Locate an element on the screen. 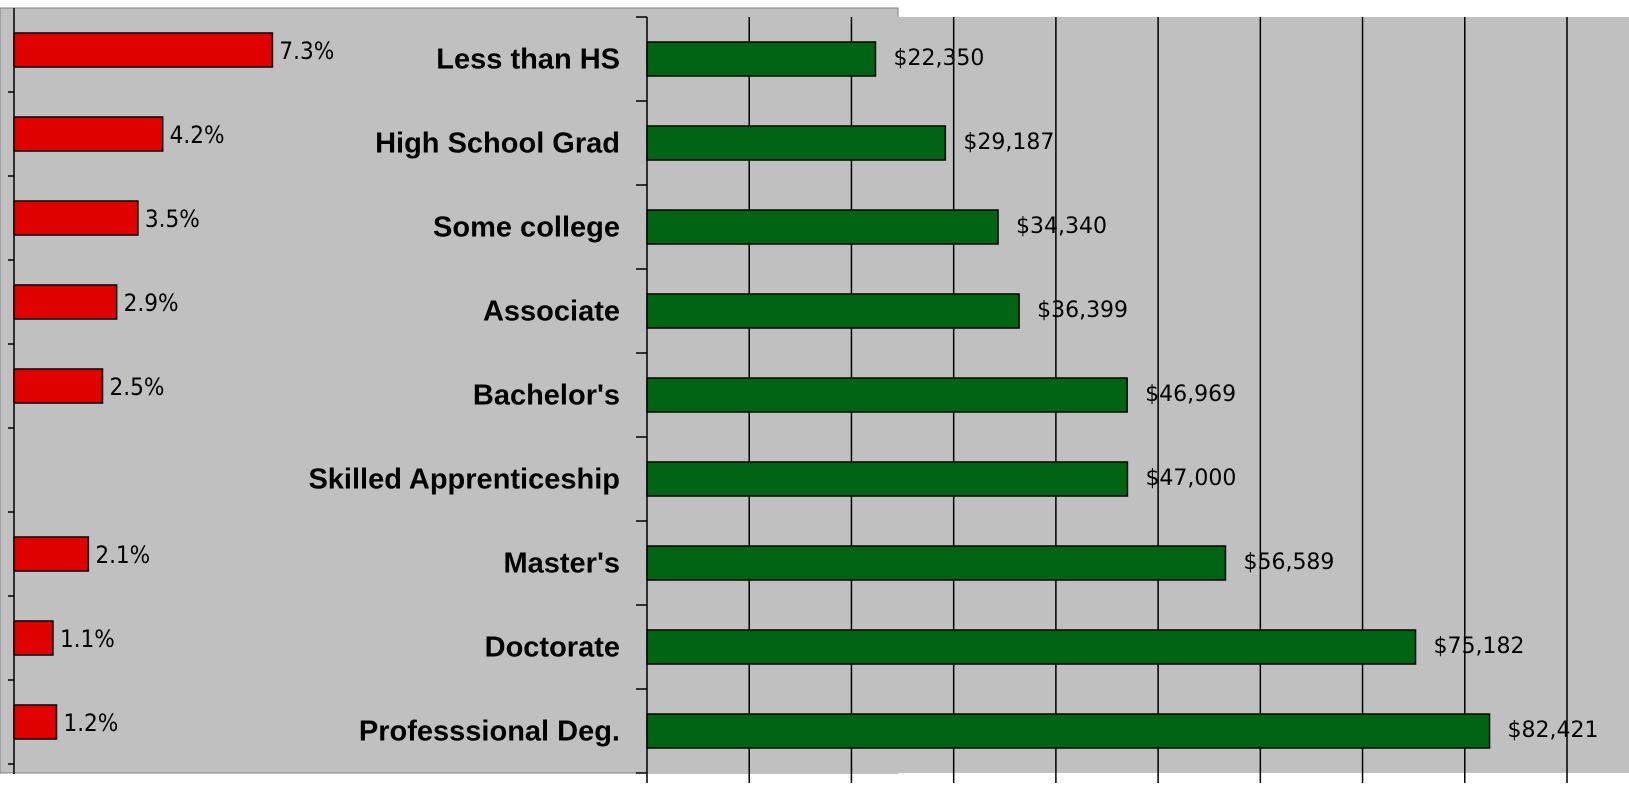 Image resolution: width=1629 pixels, height=799 pixels. value-label: $29,187 is located at coordinates (1008, 142).